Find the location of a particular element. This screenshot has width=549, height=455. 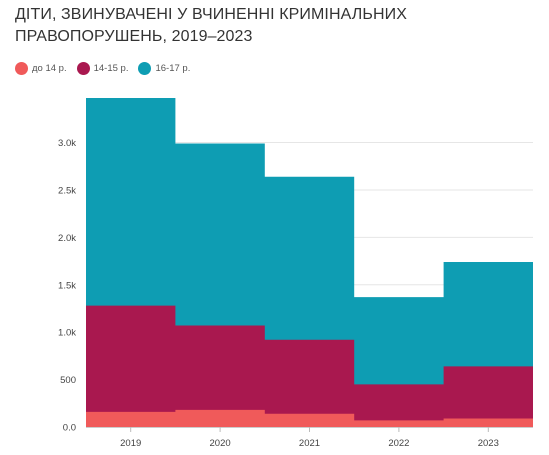

x-tick-label-3: 2022 is located at coordinates (398, 443).